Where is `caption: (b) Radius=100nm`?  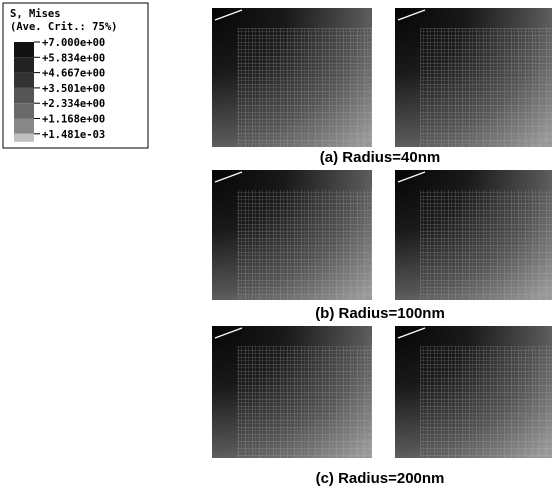 caption: (b) Radius=100nm is located at coordinates (380, 313).